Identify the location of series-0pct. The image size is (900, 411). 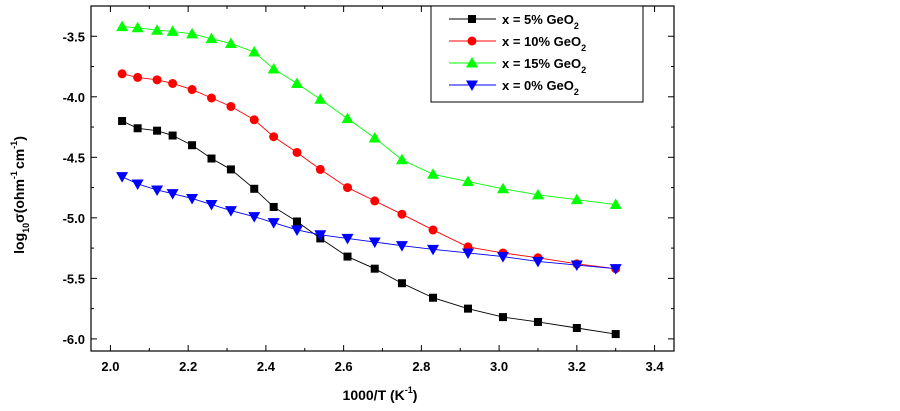
(369, 223).